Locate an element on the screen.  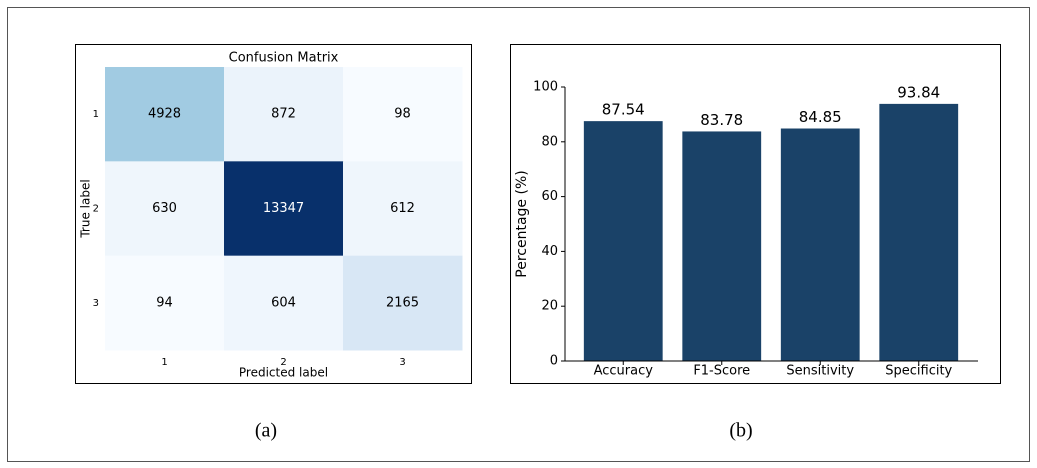
y-tick-label: 80 is located at coordinates (549, 141).